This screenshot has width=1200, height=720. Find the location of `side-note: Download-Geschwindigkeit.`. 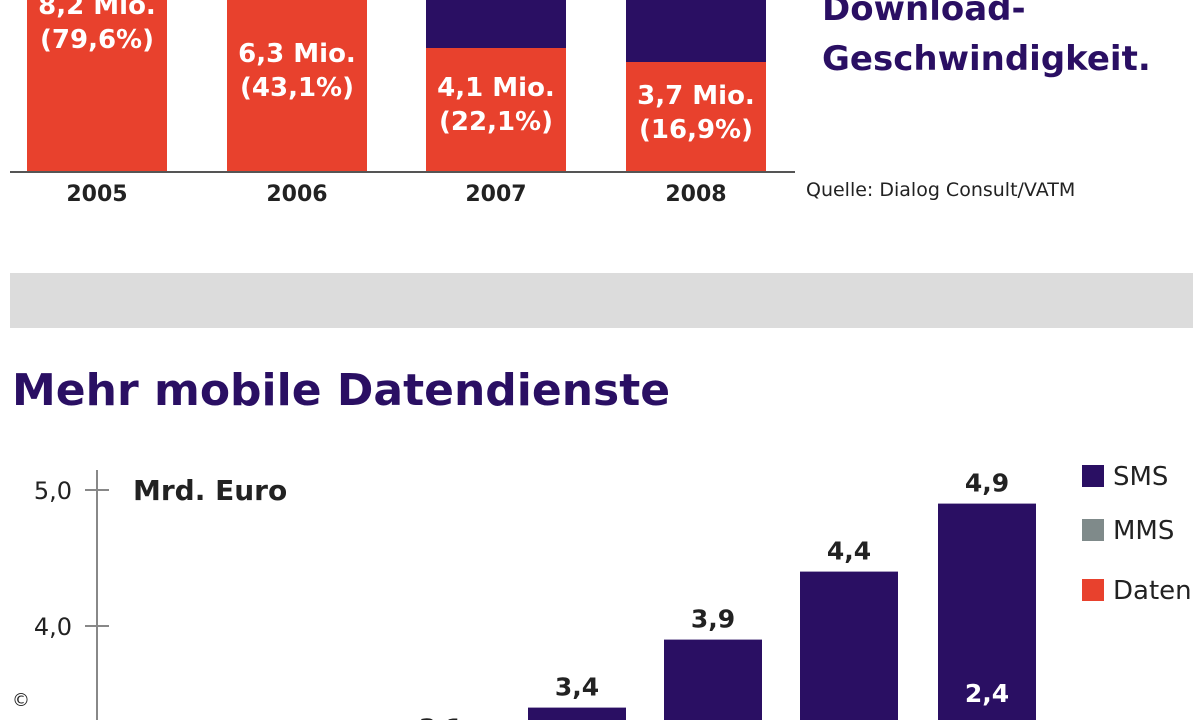

side-note: Download-Geschwindigkeit. is located at coordinates (986, 39).